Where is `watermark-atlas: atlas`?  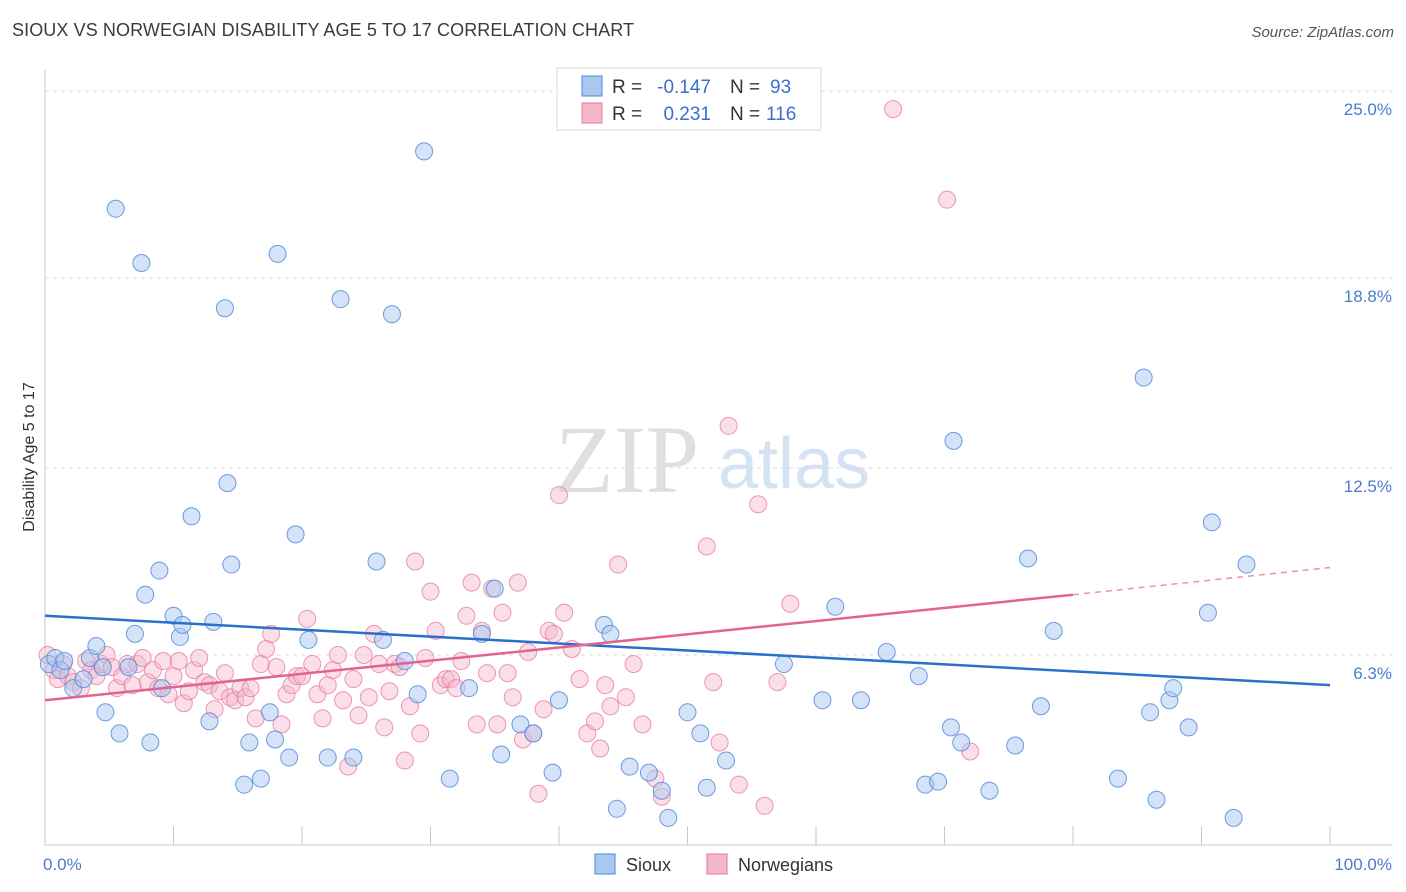 watermark-atlas: atlas is located at coordinates (794, 464).